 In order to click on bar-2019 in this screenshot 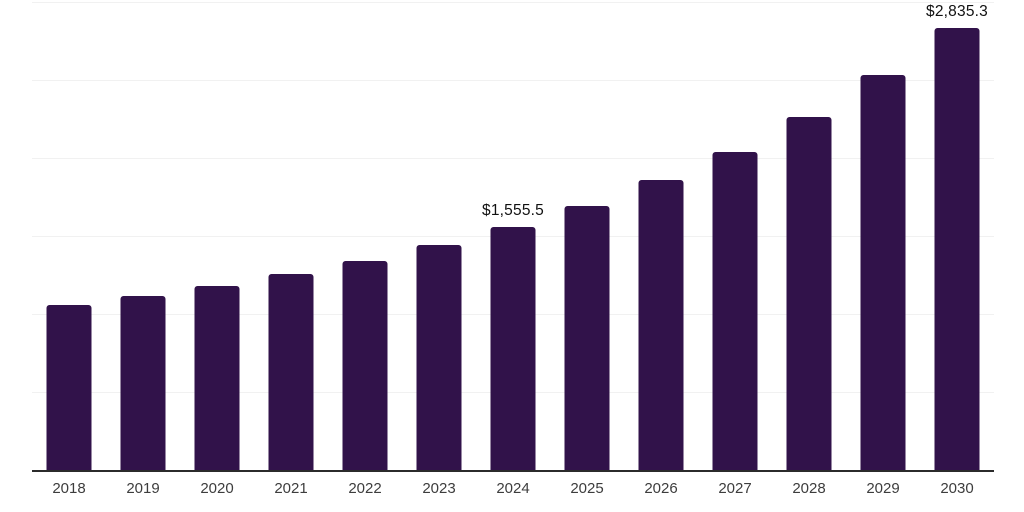, I will do `click(143, 383)`.